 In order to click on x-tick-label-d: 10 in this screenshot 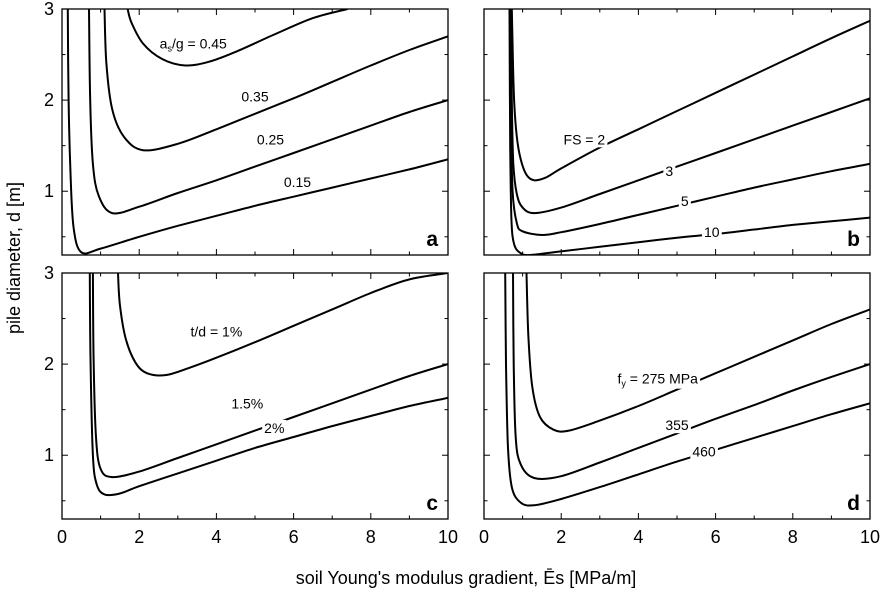, I will do `click(870, 537)`.